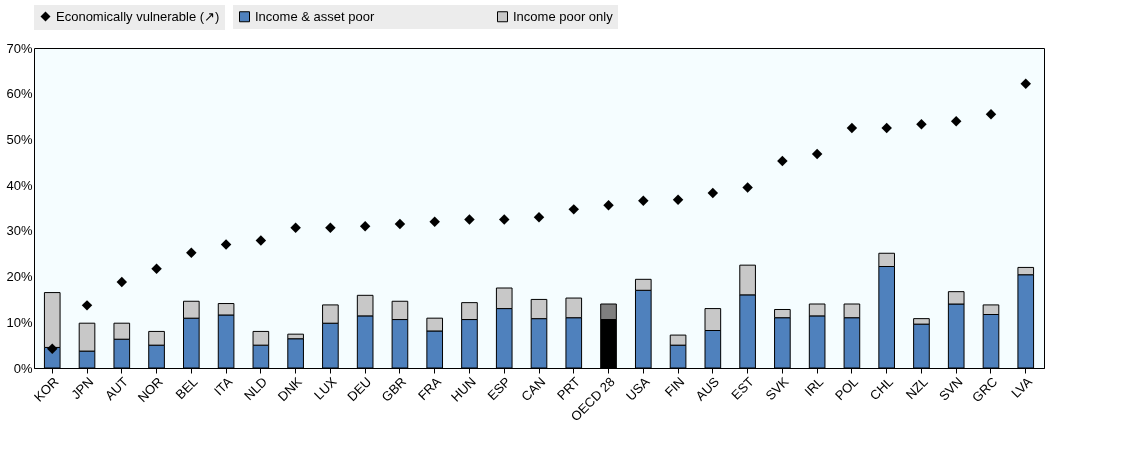  What do you see at coordinates (186, 388) in the screenshot?
I see `x-tick-label: BEL` at bounding box center [186, 388].